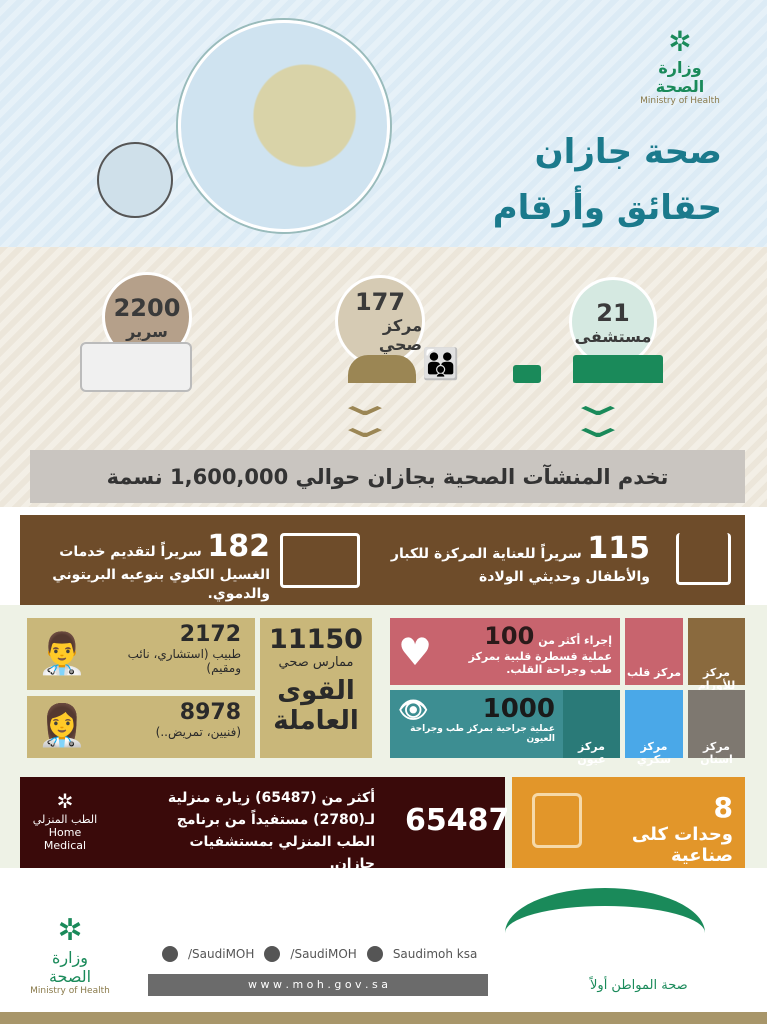 This screenshot has height=1024, width=767. What do you see at coordinates (383, 1018) in the screenshot?
I see `bottom-strip` at bounding box center [383, 1018].